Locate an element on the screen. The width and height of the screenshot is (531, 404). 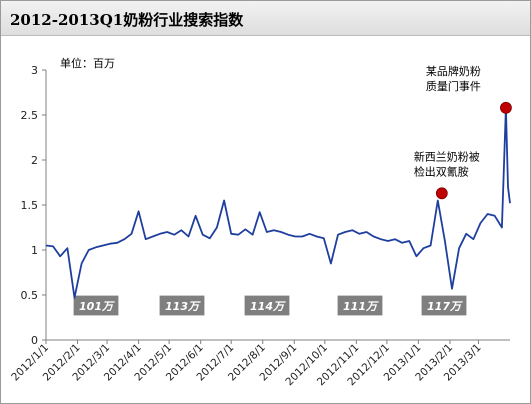
period-average-label: 111万 is located at coordinates (361, 306).